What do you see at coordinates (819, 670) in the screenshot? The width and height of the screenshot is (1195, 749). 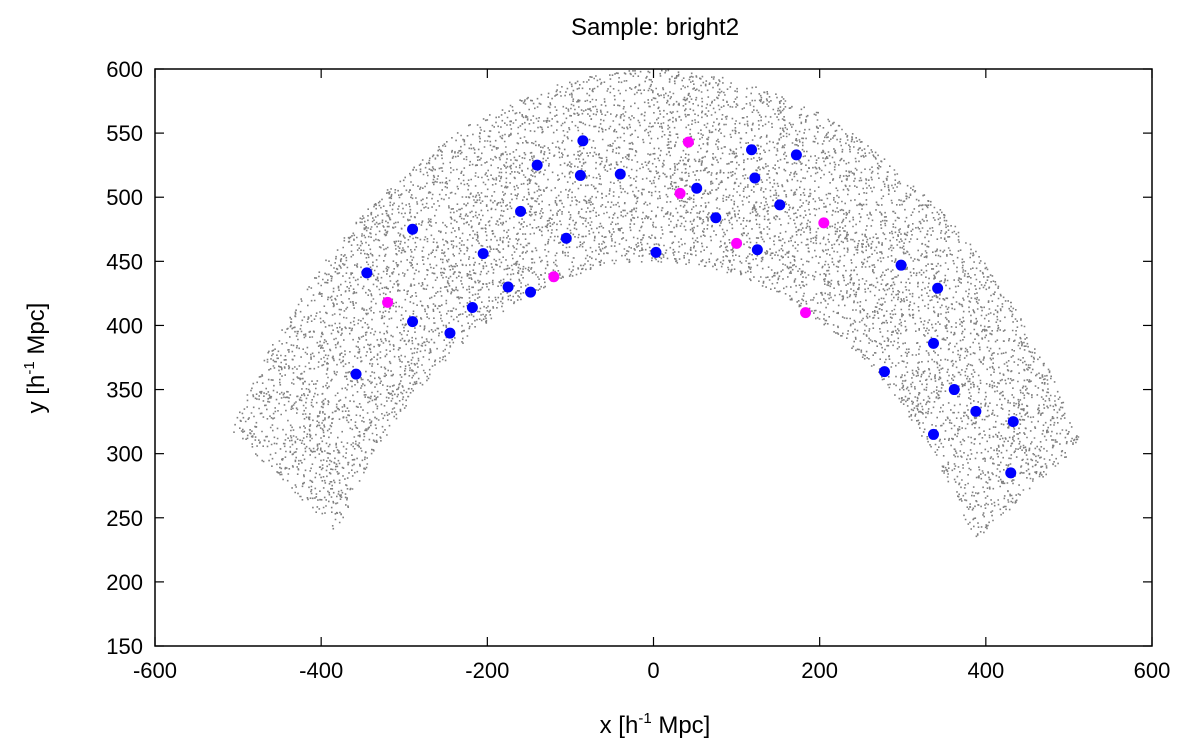 I see `x-tick-label: 200` at bounding box center [819, 670].